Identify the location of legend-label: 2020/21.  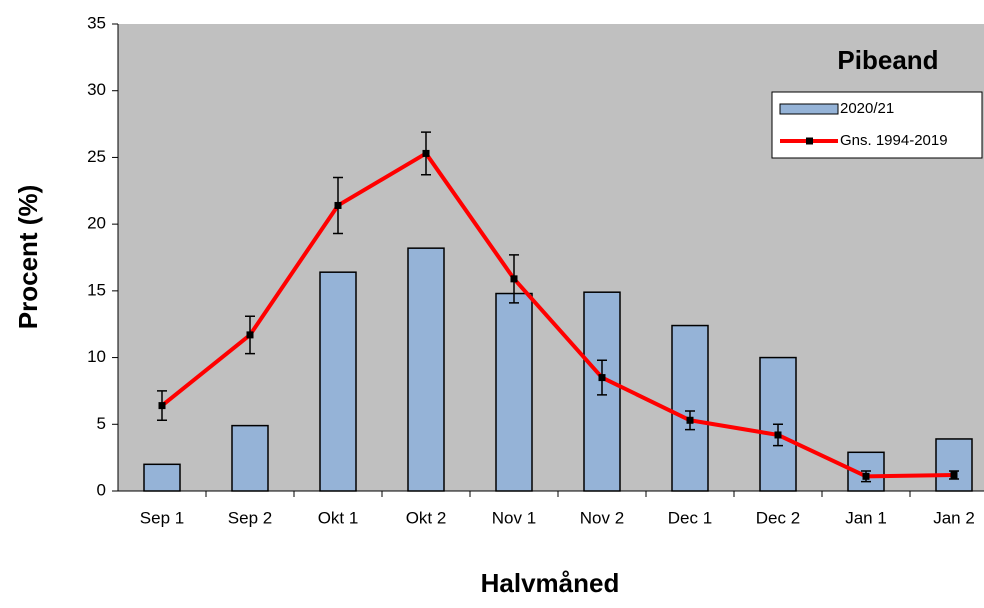
(867, 108).